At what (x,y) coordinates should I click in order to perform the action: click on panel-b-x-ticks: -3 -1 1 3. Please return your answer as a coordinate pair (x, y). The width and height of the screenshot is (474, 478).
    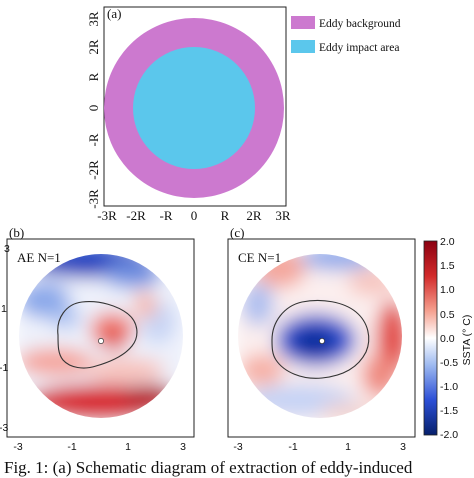
    Looking at the image, I should click on (99, 447).